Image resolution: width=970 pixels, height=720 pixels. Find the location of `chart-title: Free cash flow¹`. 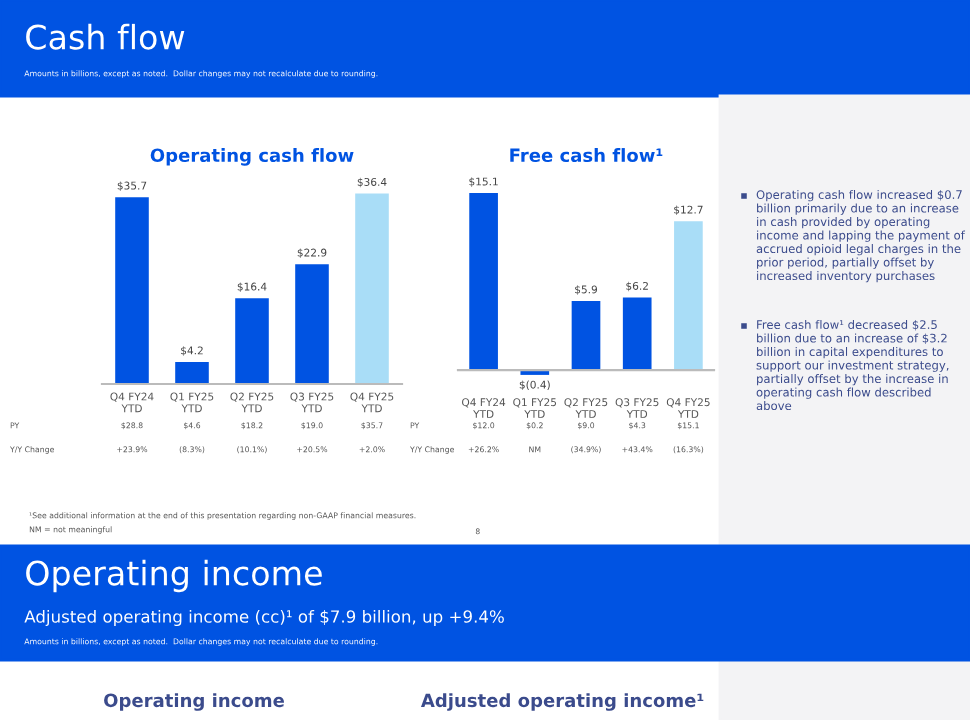

chart-title: Free cash flow¹ is located at coordinates (586, 155).